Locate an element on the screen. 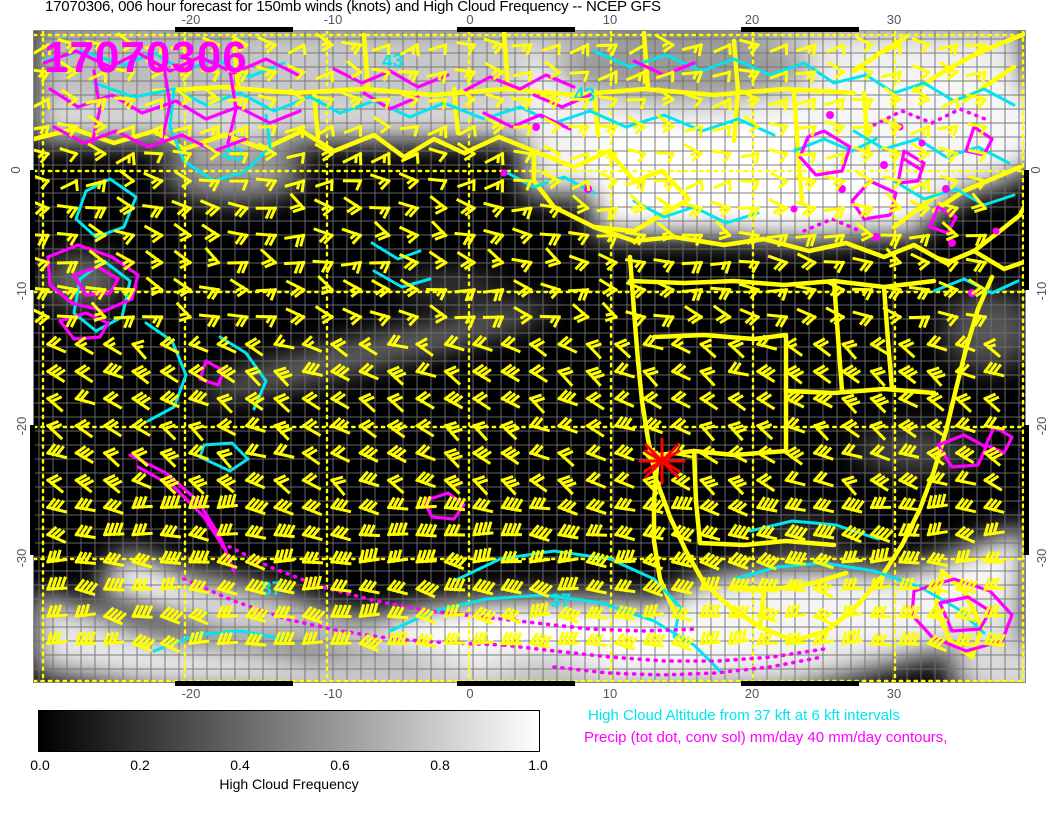  colorbar is located at coordinates (289, 731).